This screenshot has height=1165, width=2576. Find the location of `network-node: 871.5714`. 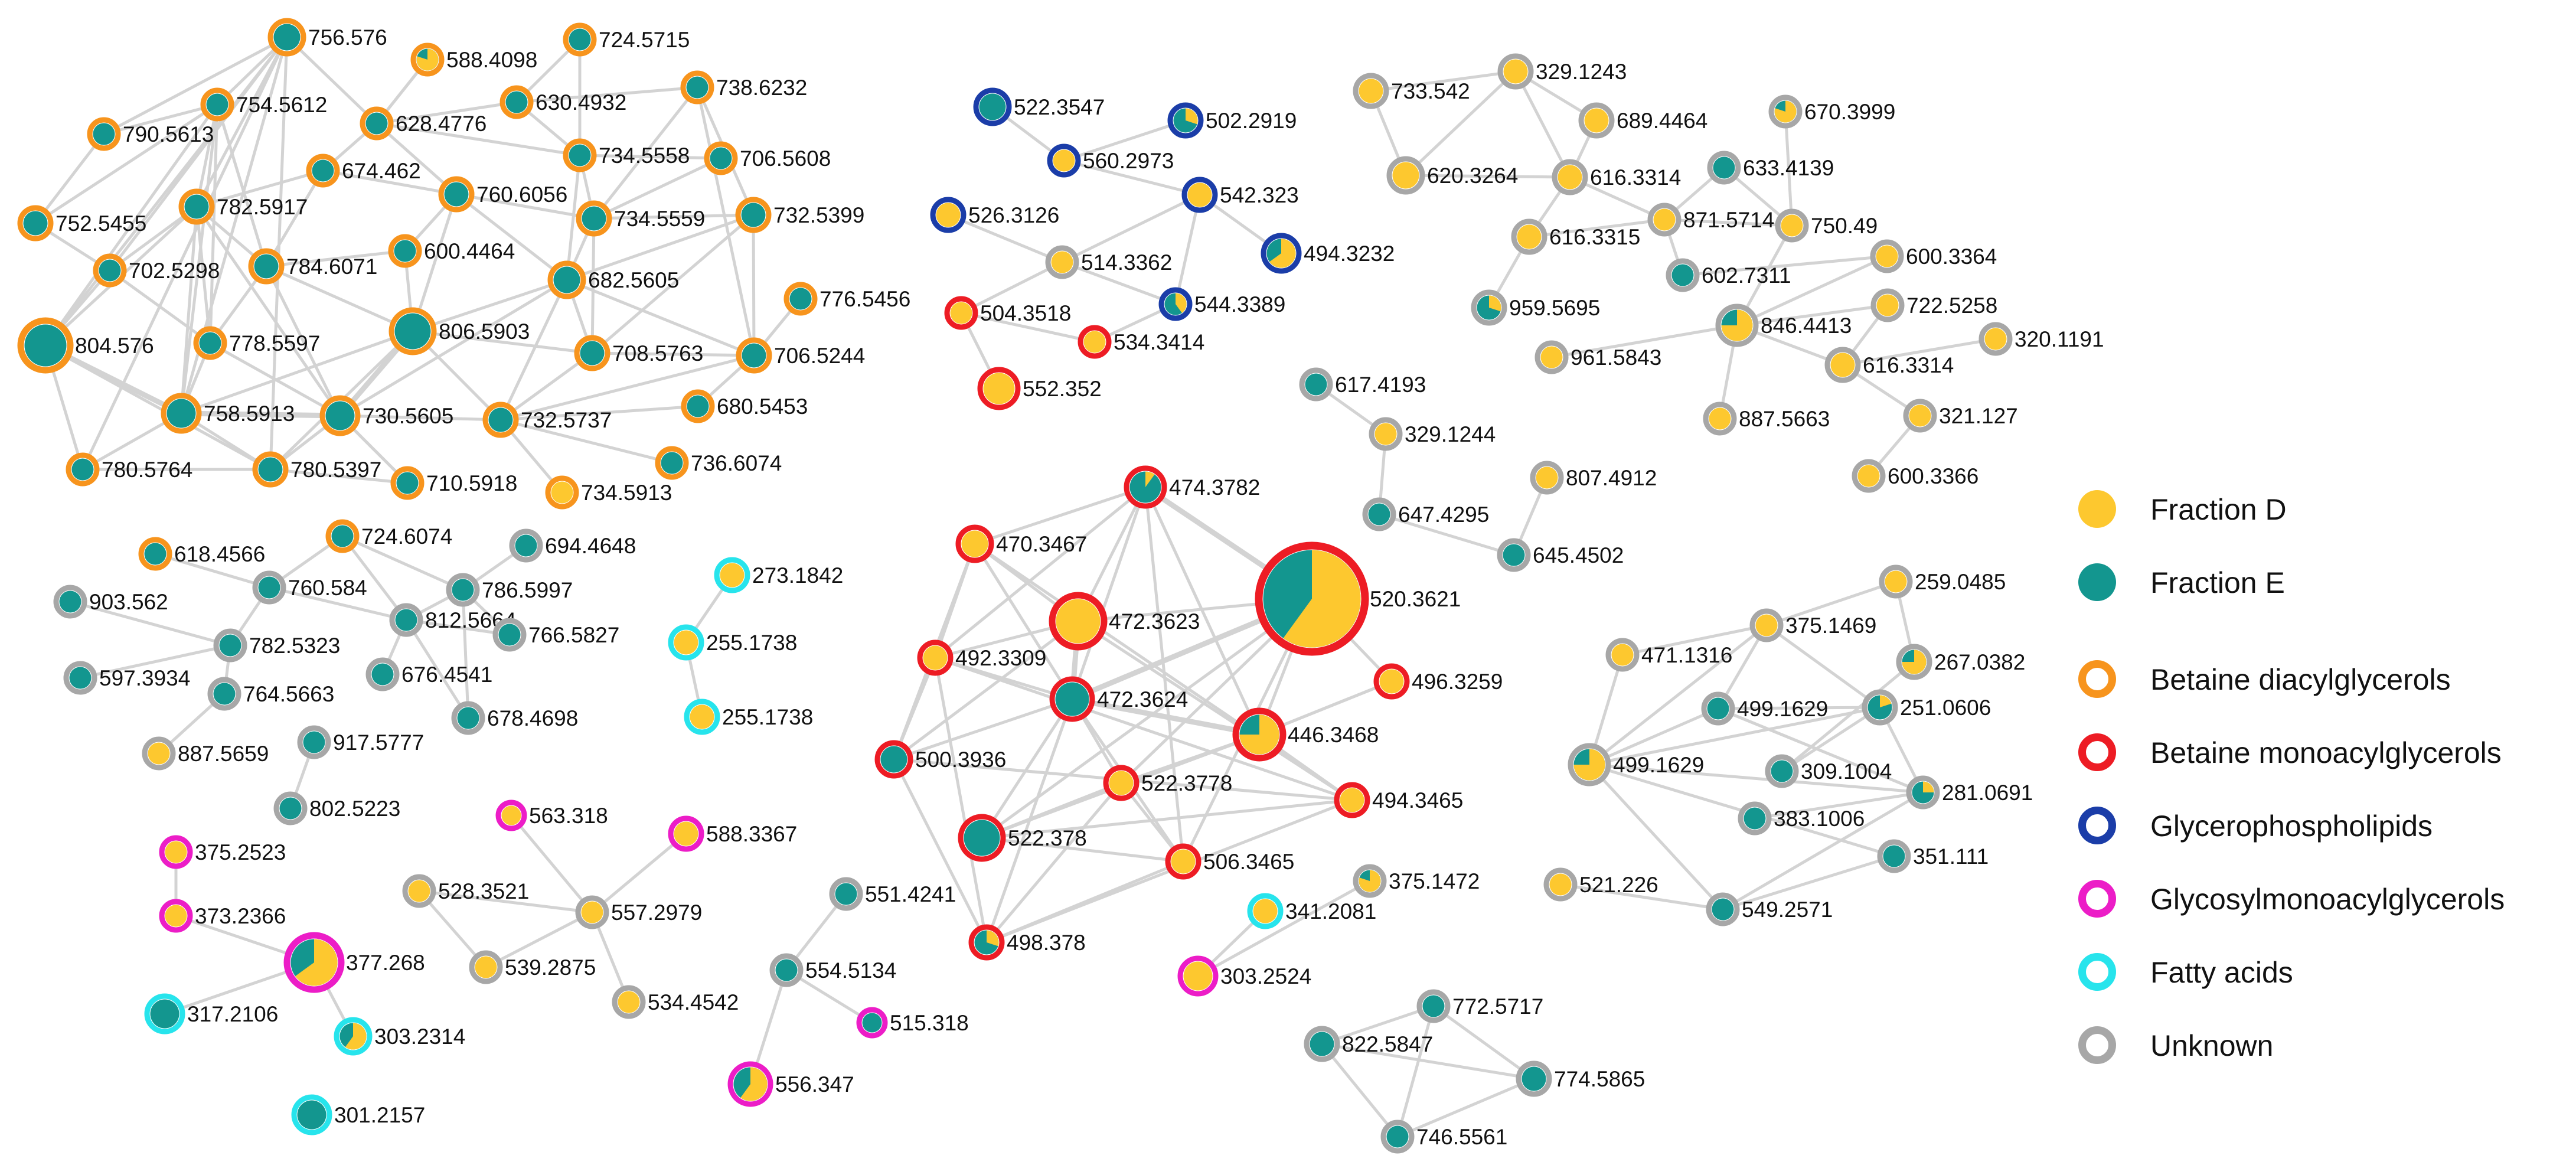

network-node: 871.5714 is located at coordinates (1710, 220).